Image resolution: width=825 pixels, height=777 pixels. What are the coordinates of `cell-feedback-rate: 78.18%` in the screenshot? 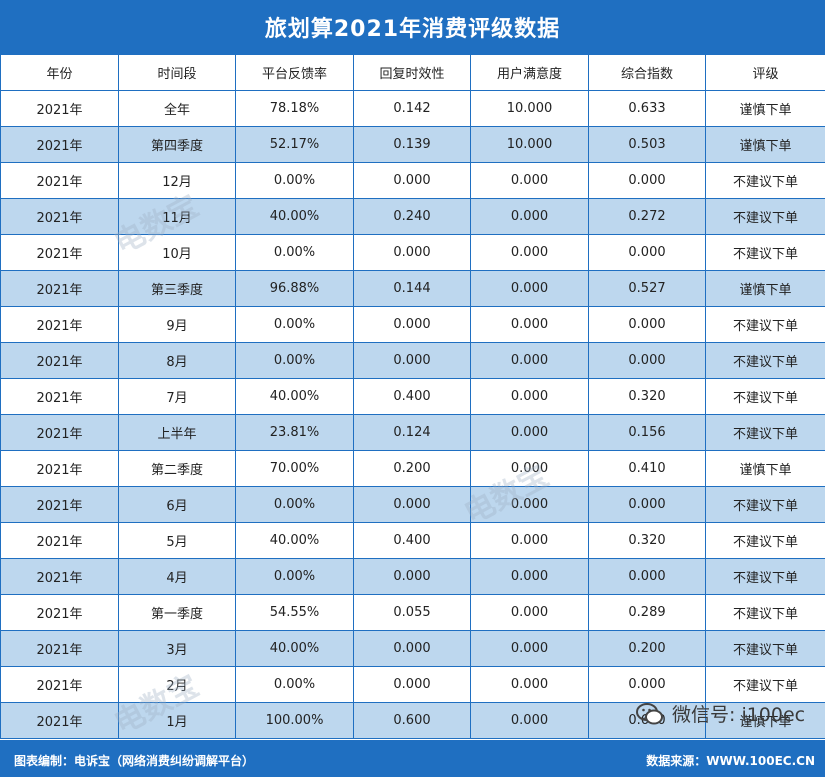 It's located at (294, 108).